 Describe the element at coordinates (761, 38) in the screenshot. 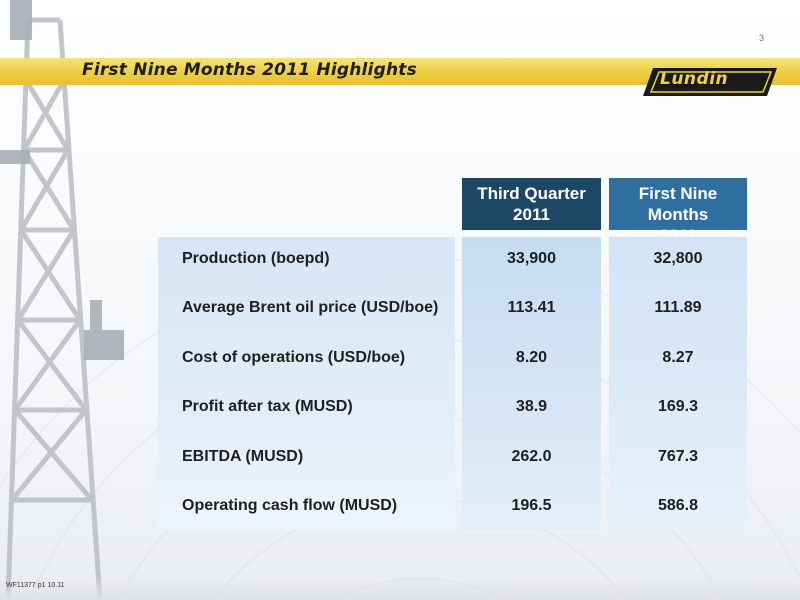

I see `page-number: 3` at that location.